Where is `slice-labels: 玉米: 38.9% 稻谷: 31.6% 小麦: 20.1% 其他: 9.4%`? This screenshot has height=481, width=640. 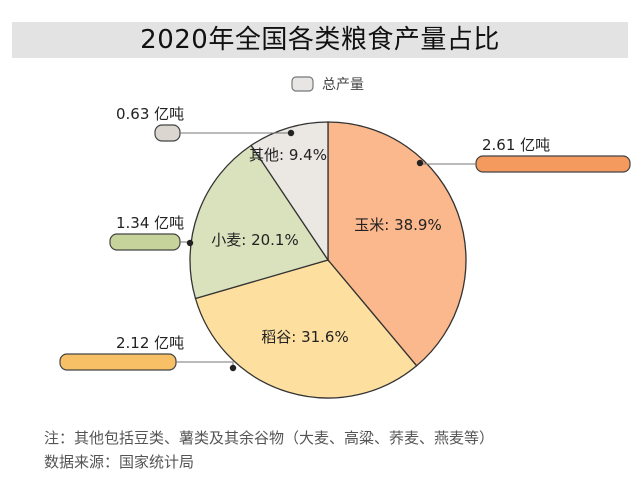 slice-labels: 玉米: 38.9% 稻谷: 31.6% 小麦: 20.1% 其他: 9.4% is located at coordinates (326, 246).